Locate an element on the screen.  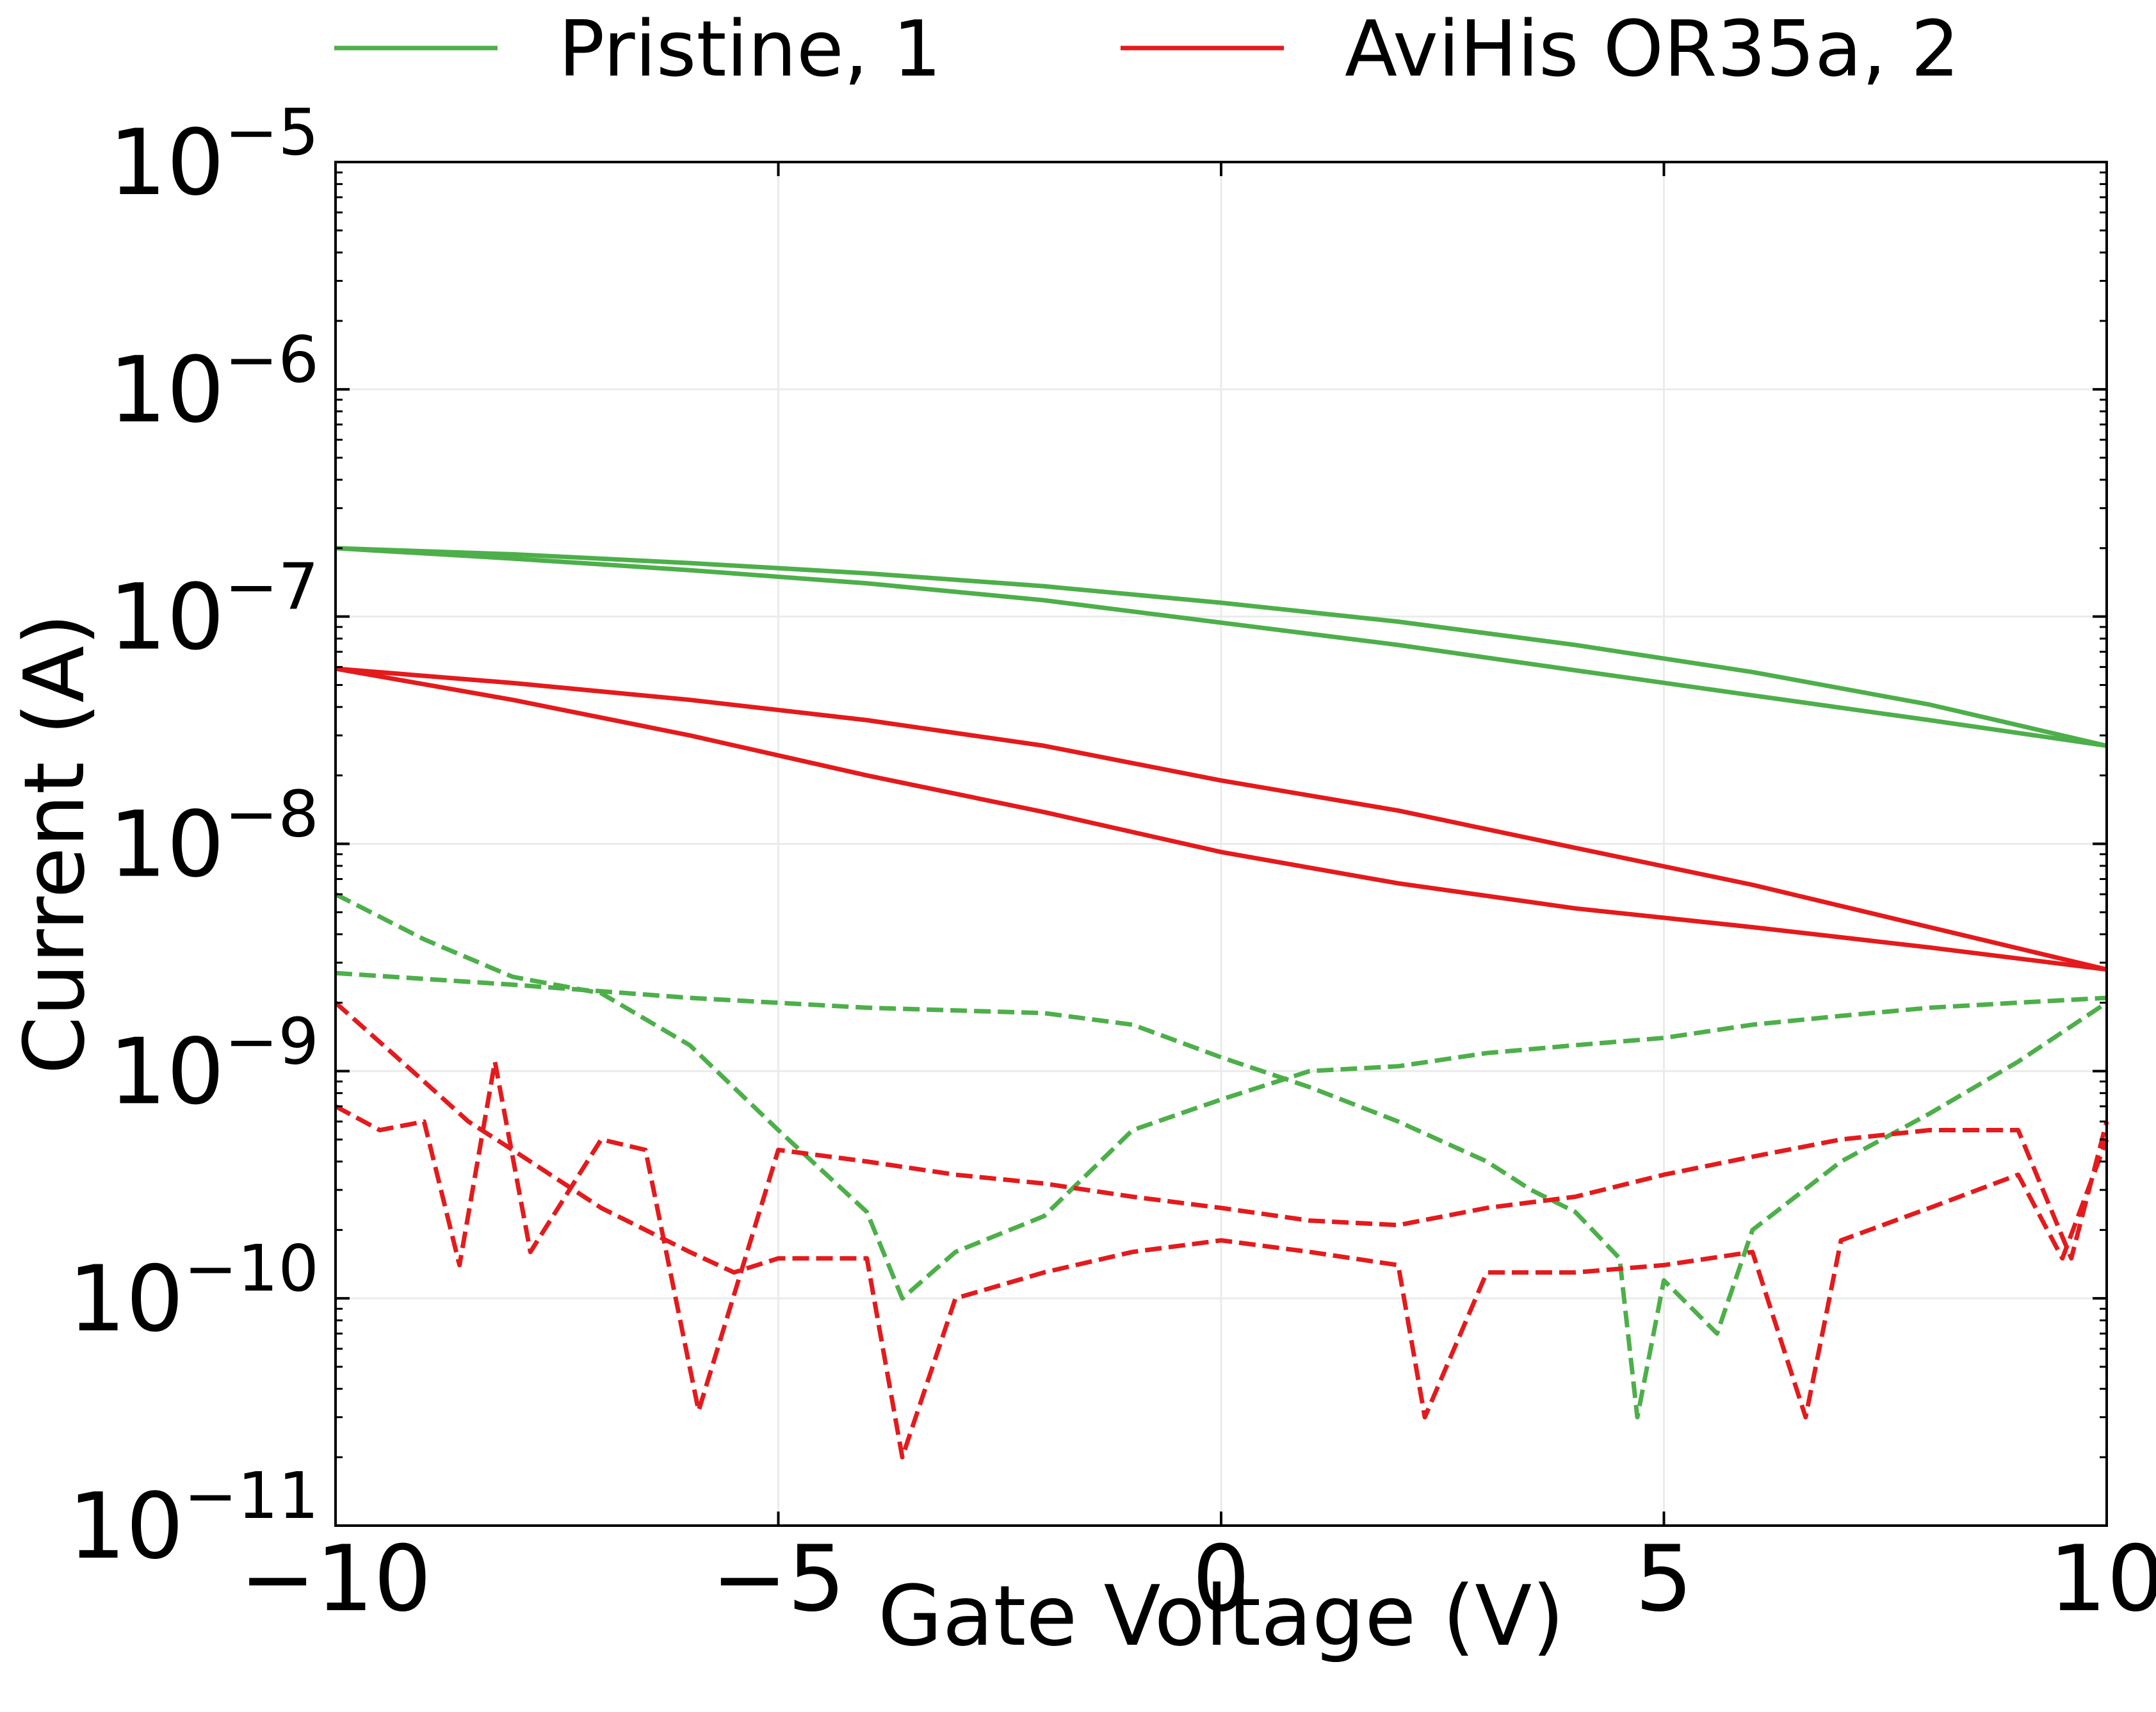
y-tick-labels: 10⁻¹¹ 10⁻¹⁰ 10⁻⁹ 10⁻⁸ 10⁻⁷ 10⁻⁶ 10⁻⁵ is located at coordinates (194, 837).